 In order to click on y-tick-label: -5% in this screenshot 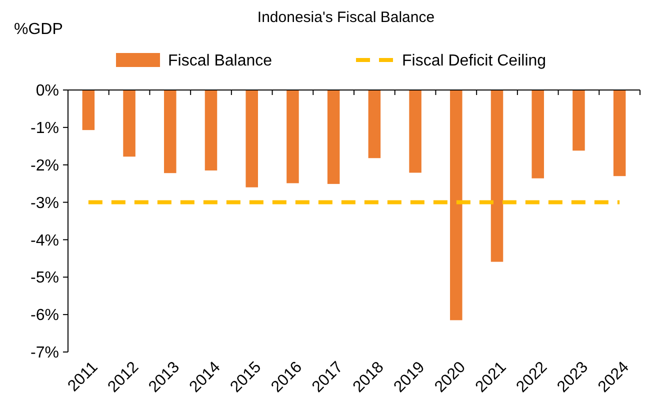, I will do `click(44, 278)`.